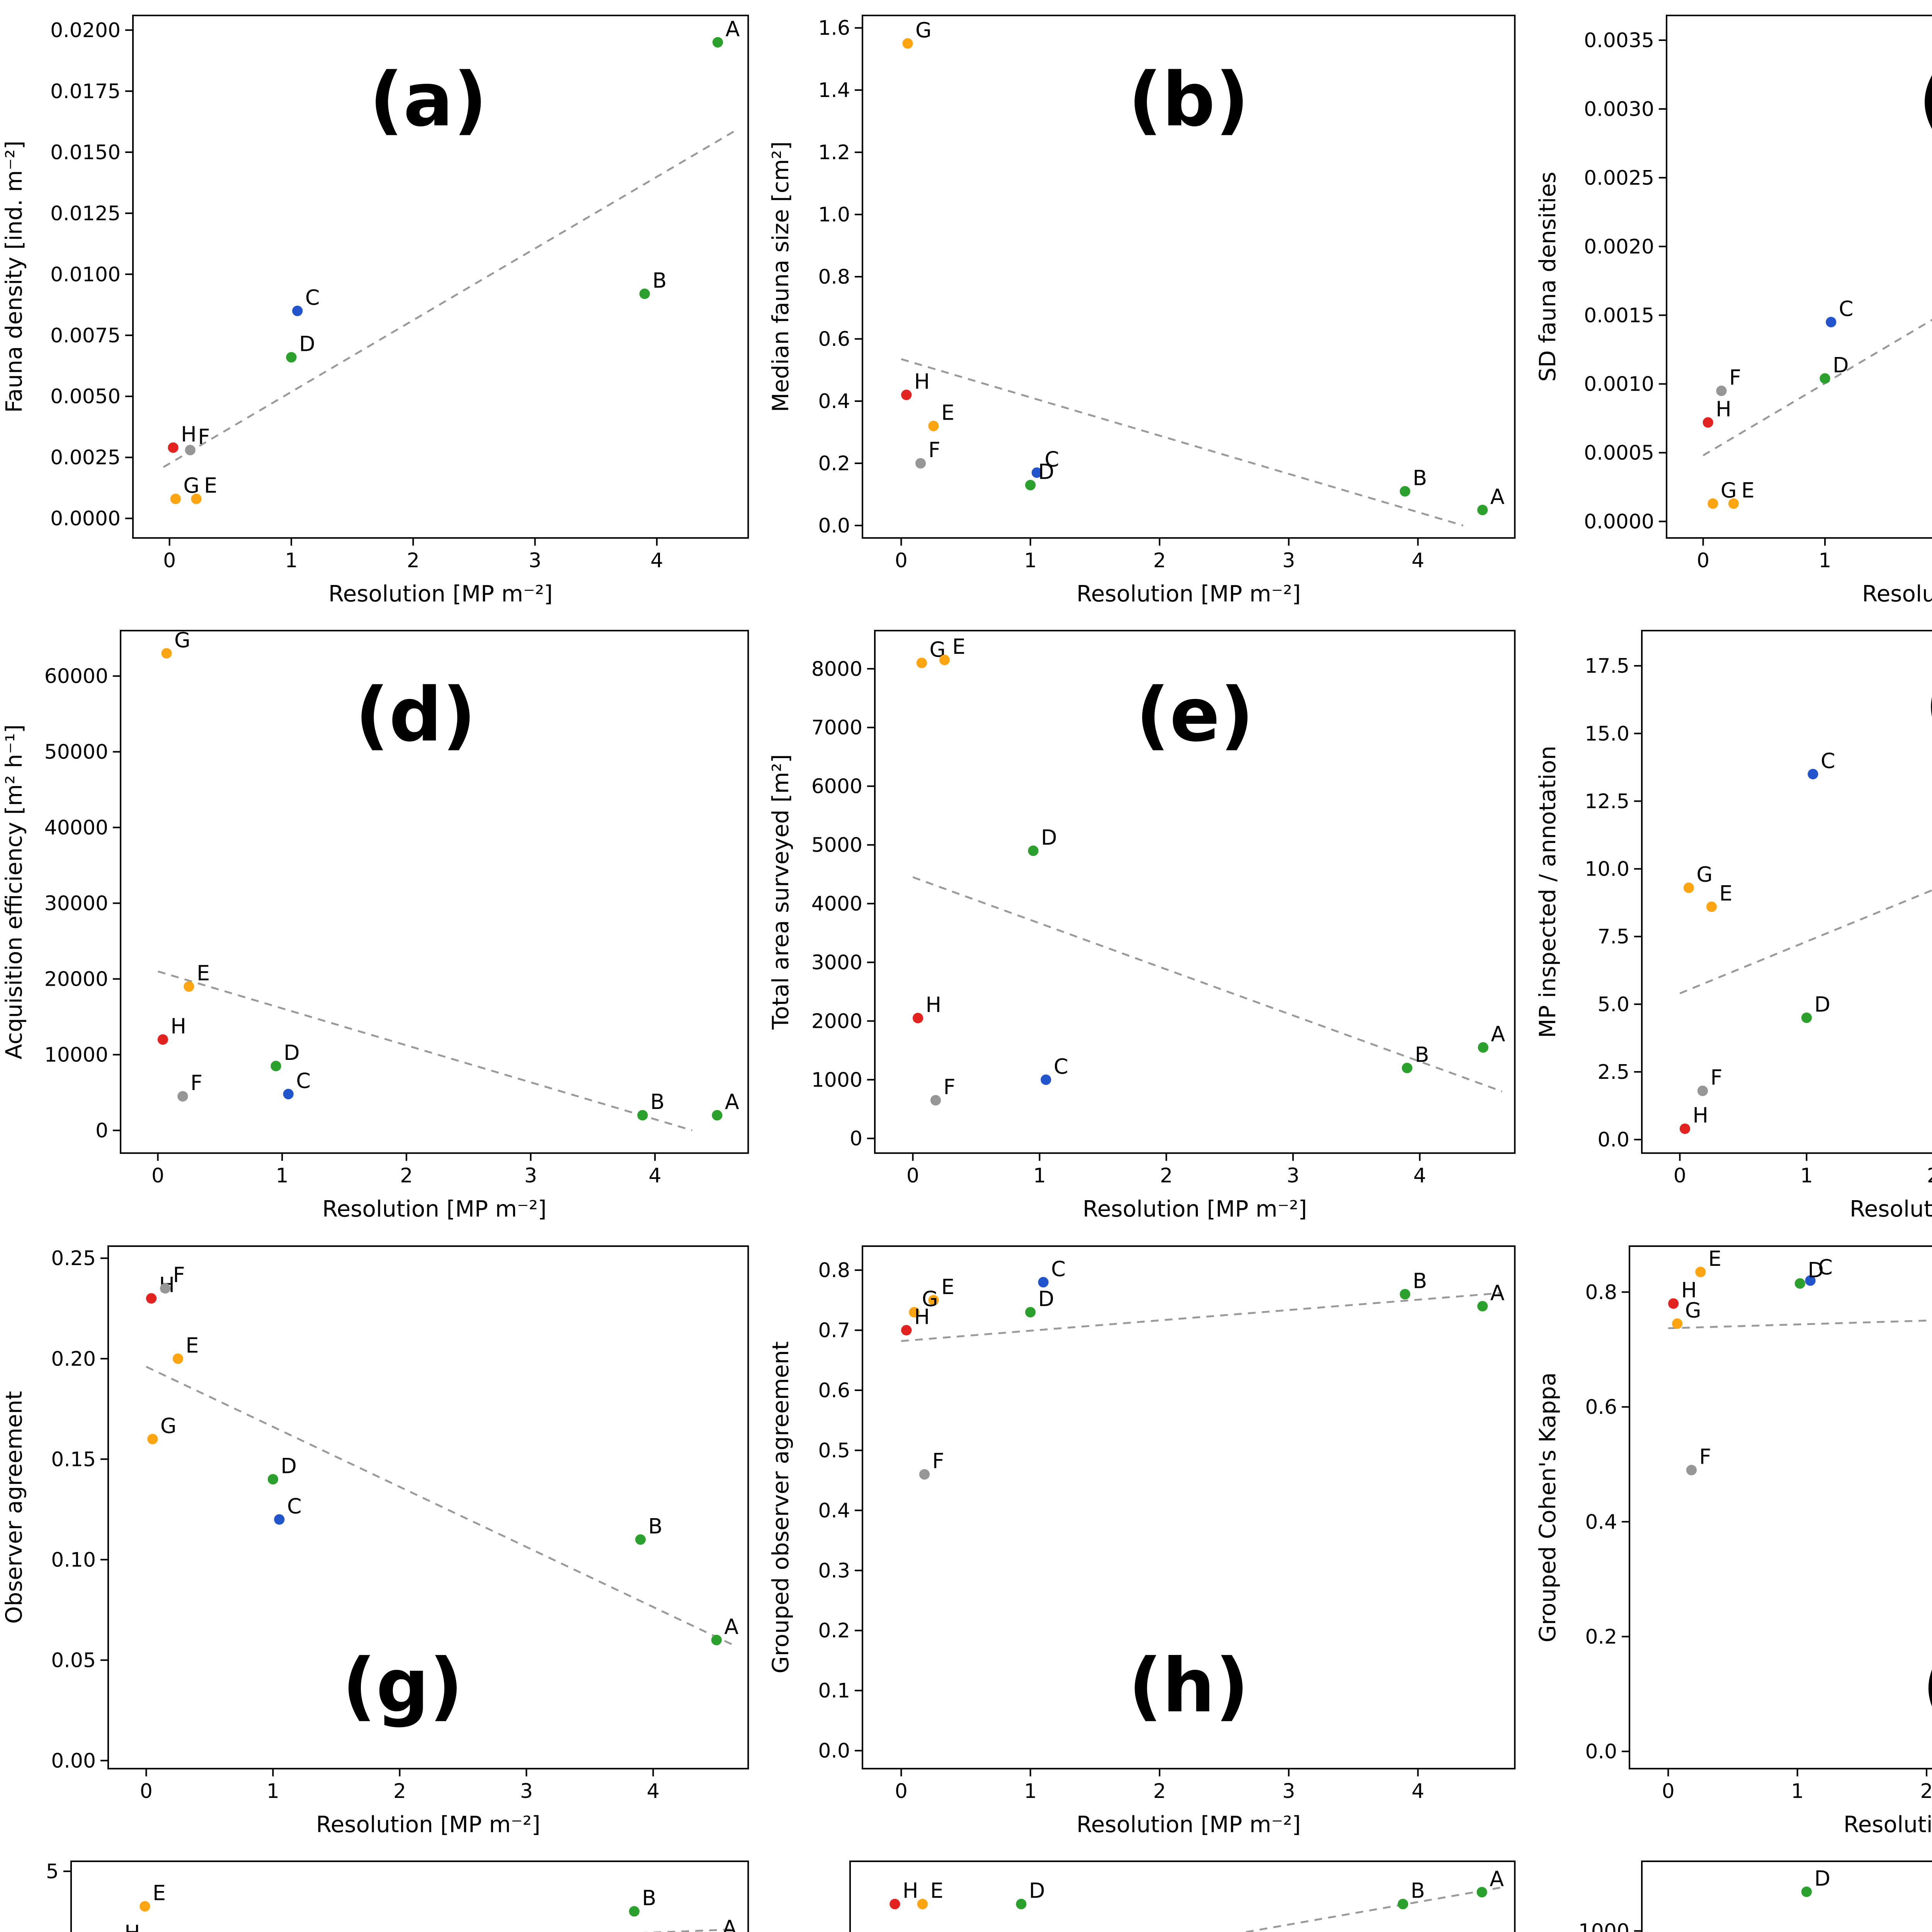  What do you see at coordinates (1619, 110) in the screenshot?
I see `y-tick-label: 0.0030` at bounding box center [1619, 110].